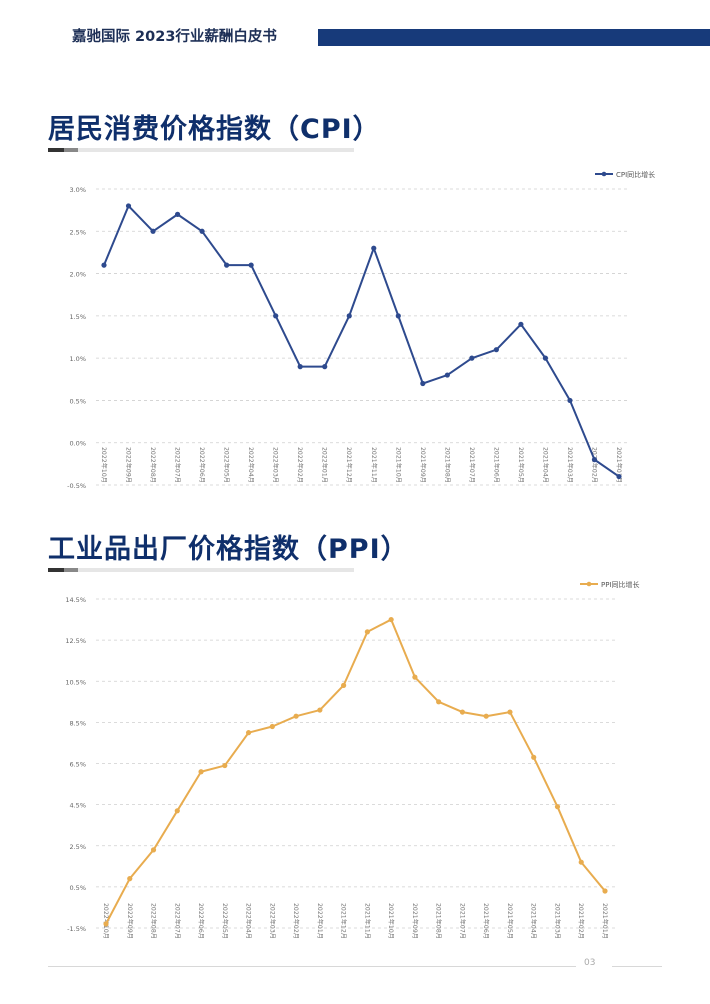  What do you see at coordinates (594, 465) in the screenshot?
I see `cpi-x-tick-label: 2021年02月` at bounding box center [594, 465].